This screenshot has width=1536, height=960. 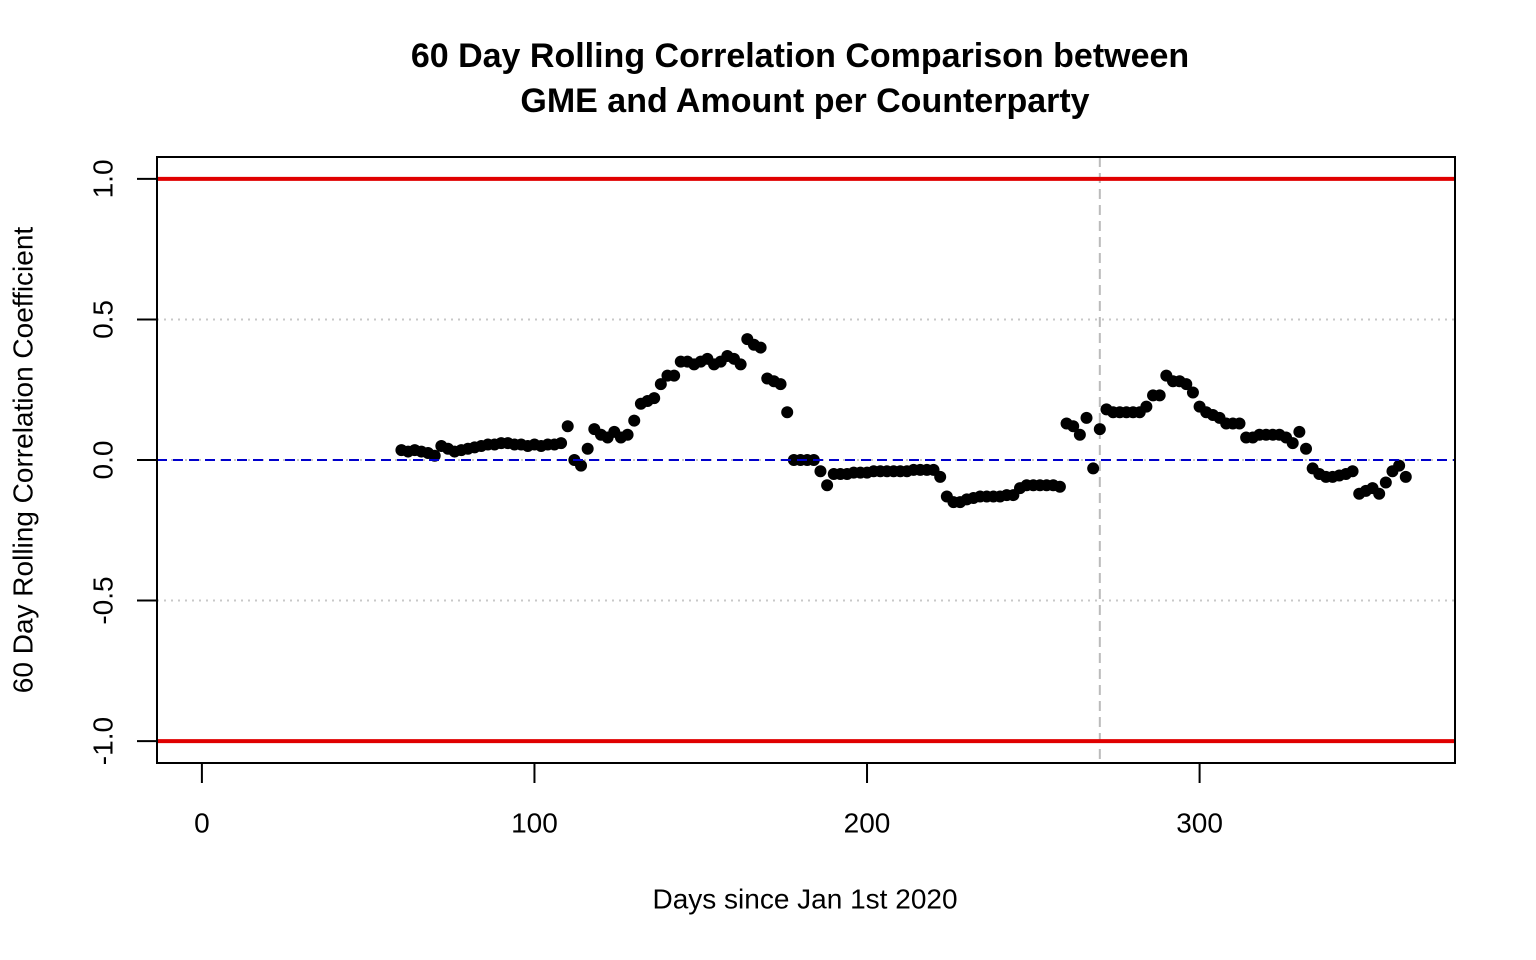 What do you see at coordinates (1199, 822) in the screenshot?
I see `x-tick-label: 300` at bounding box center [1199, 822].